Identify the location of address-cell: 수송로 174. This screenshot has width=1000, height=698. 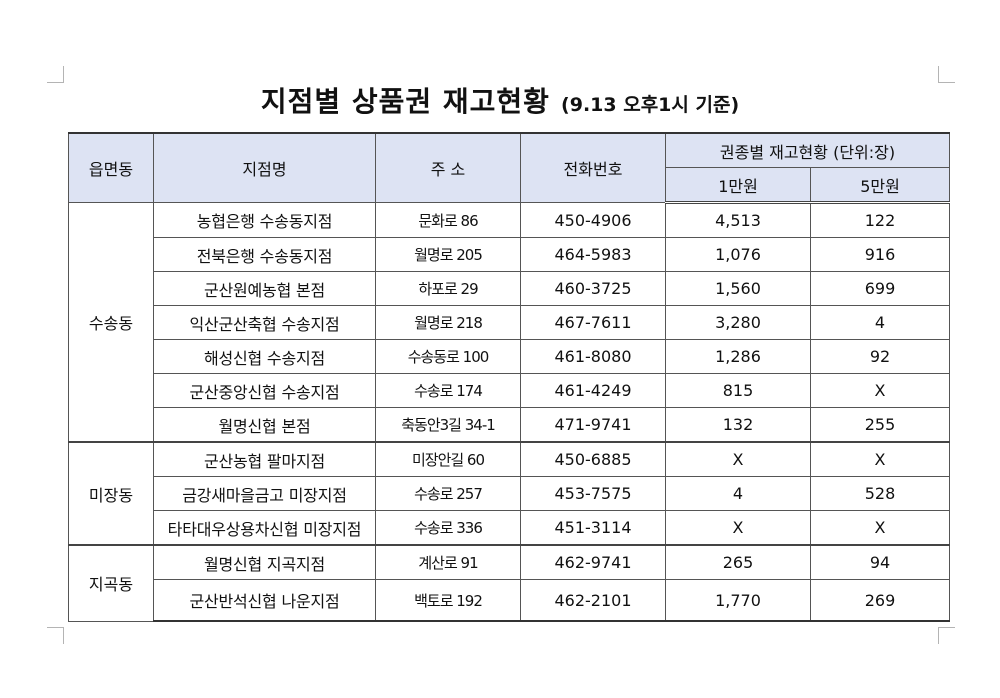
(448, 390).